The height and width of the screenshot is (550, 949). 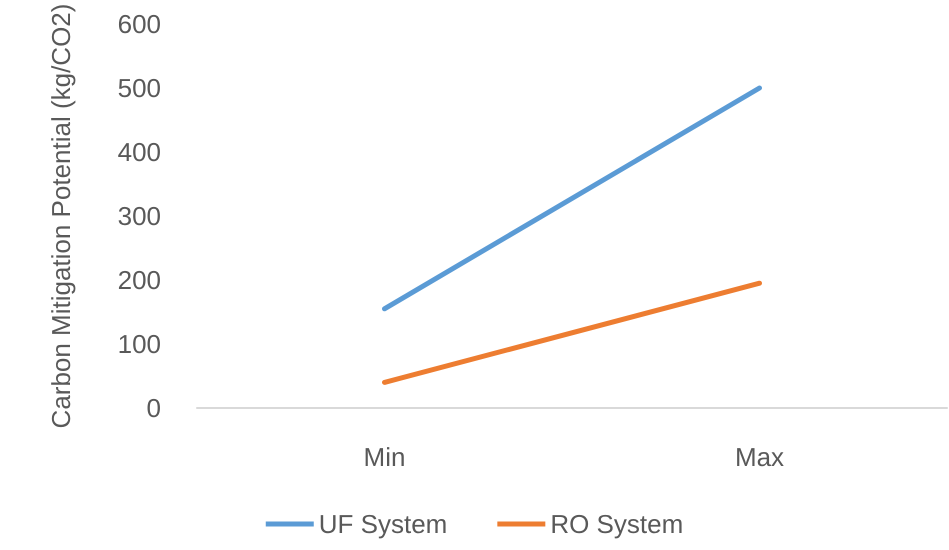 What do you see at coordinates (617, 524) in the screenshot?
I see `legend-label: RO System` at bounding box center [617, 524].